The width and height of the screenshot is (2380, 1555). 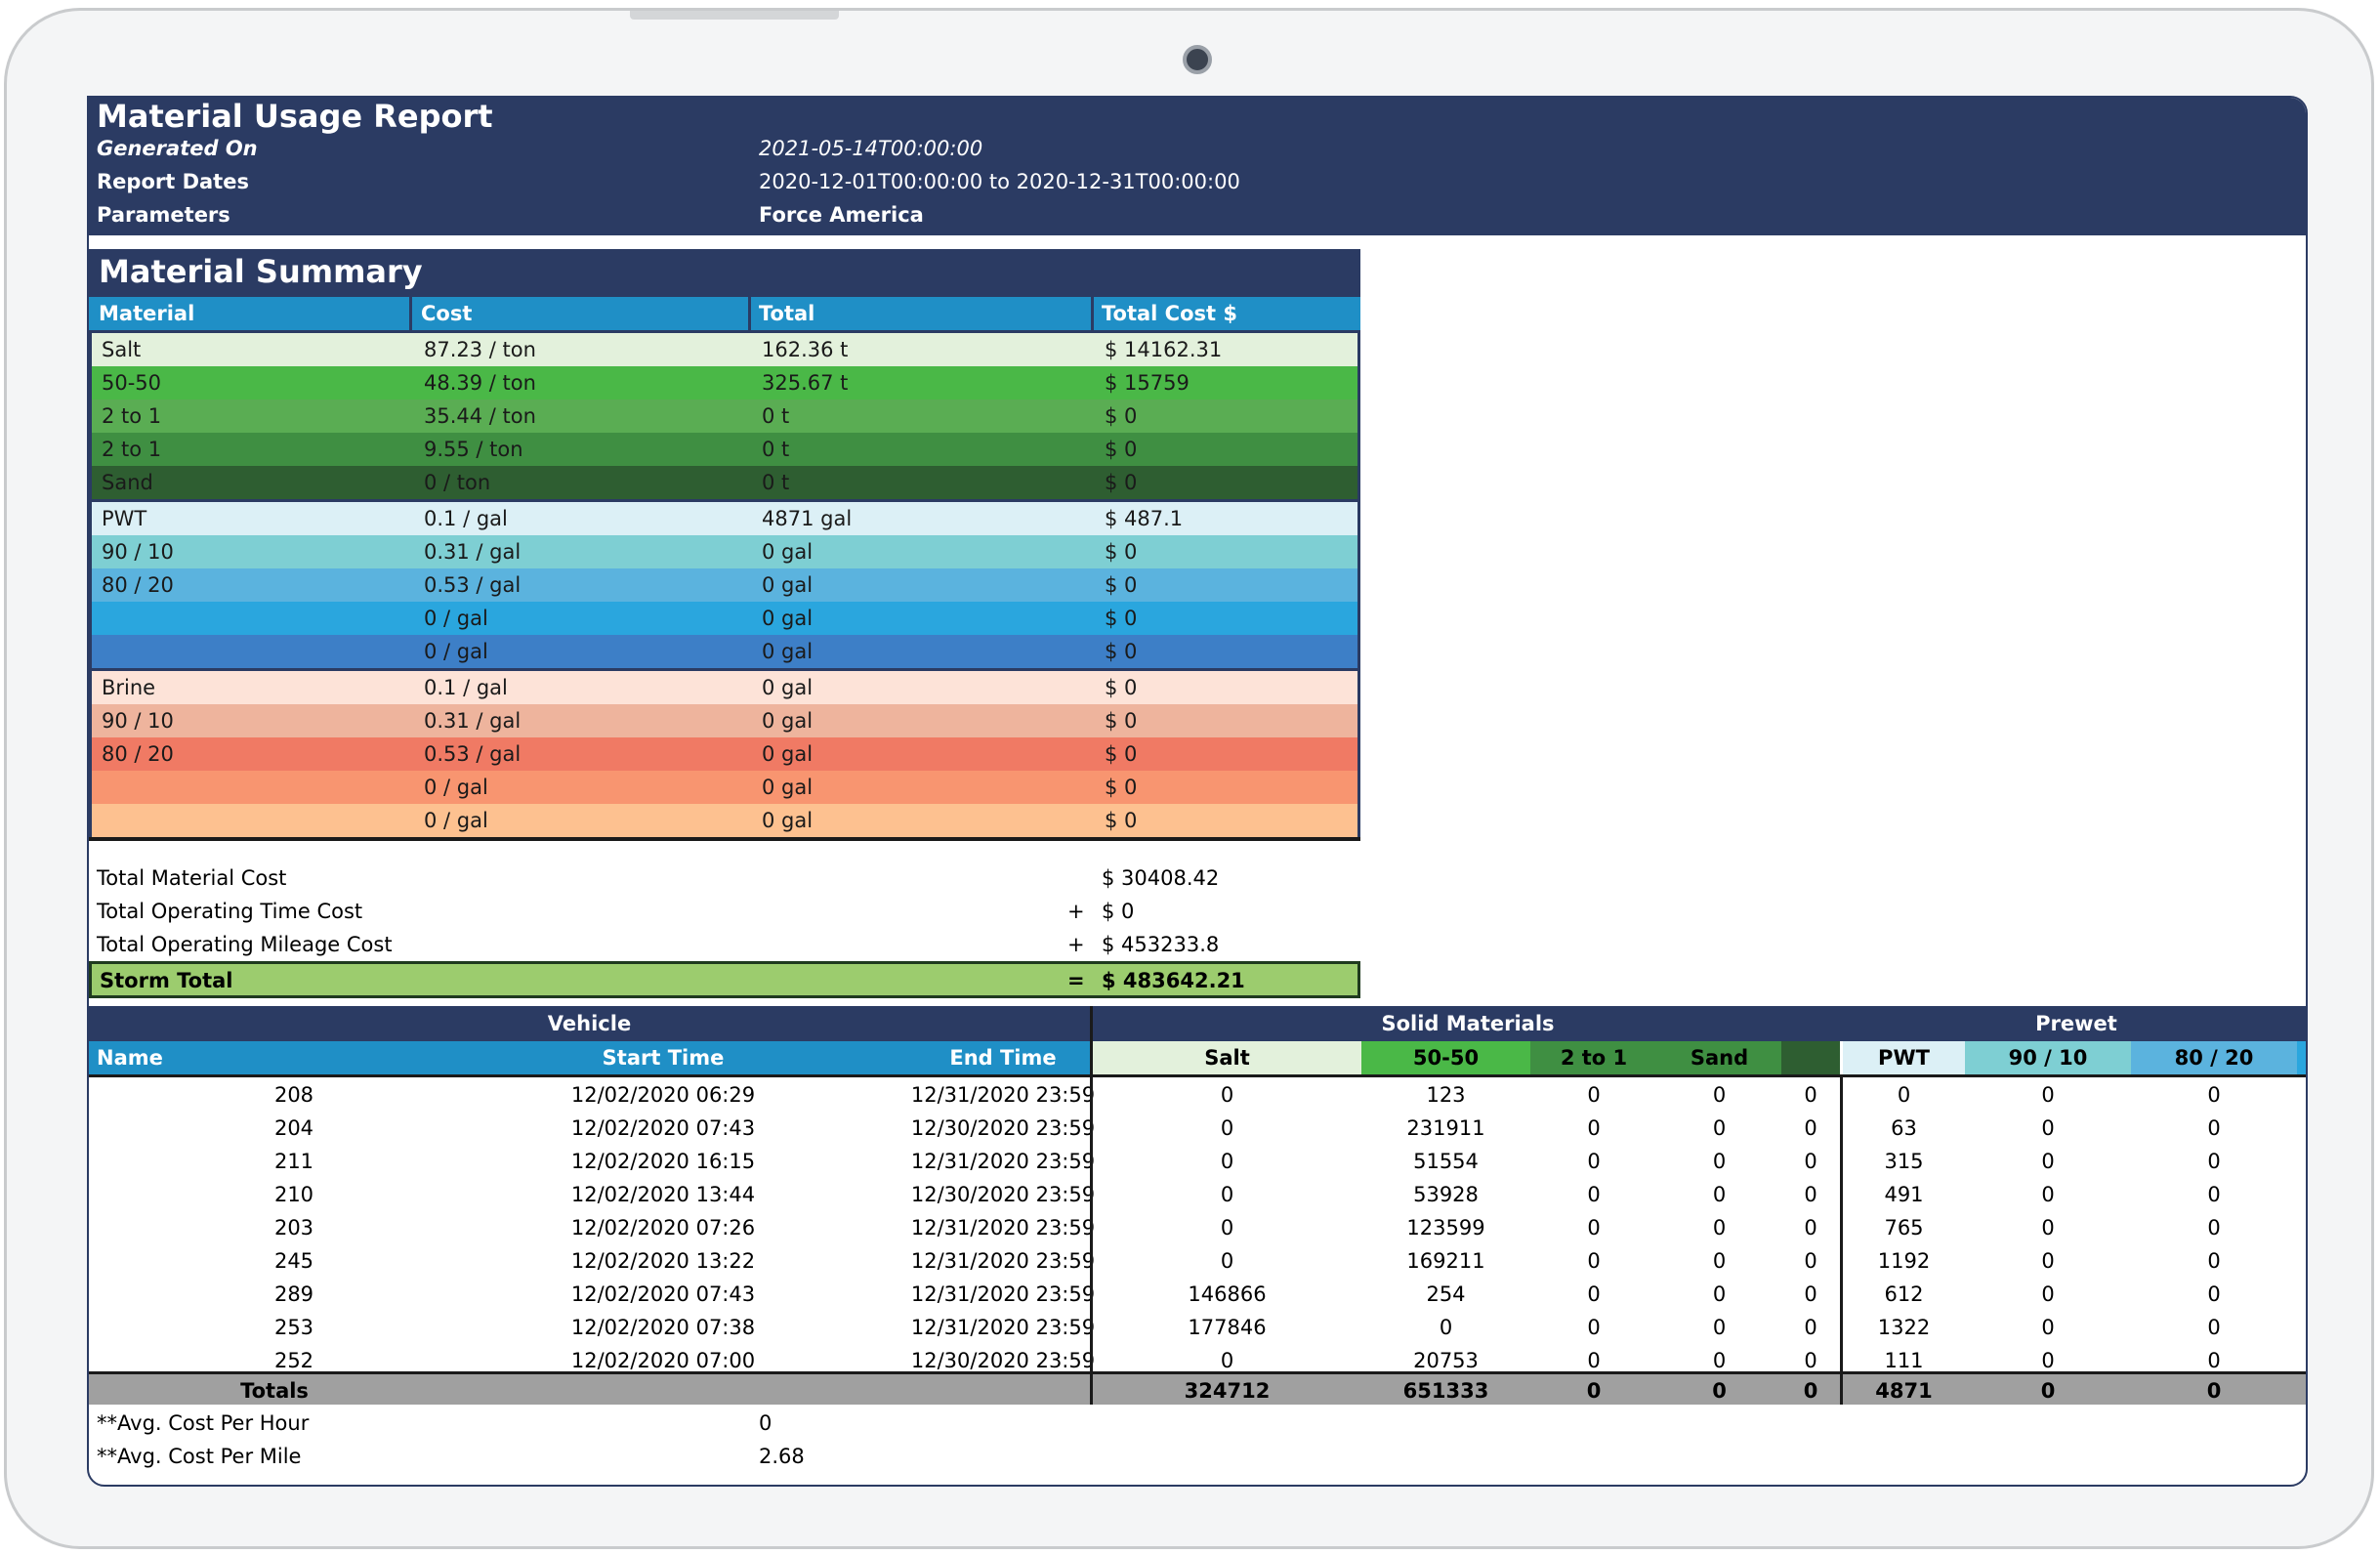 What do you see at coordinates (782, 1456) in the screenshot?
I see `avg-cost-mile-value: 2.68` at bounding box center [782, 1456].